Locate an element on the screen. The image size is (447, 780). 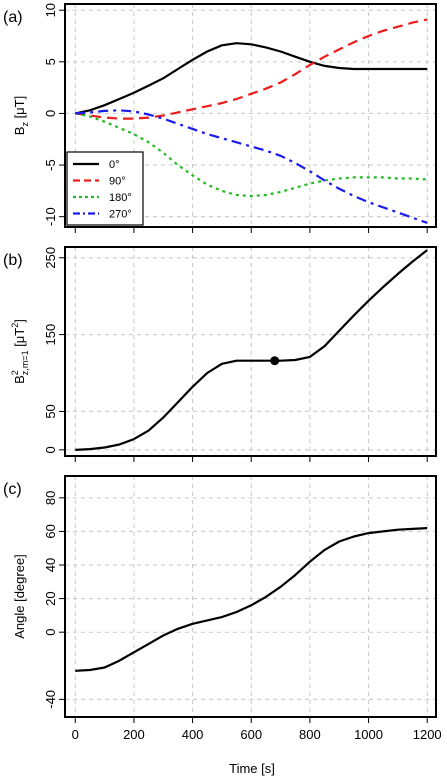
y-tick-label: 5 is located at coordinates (50, 61).